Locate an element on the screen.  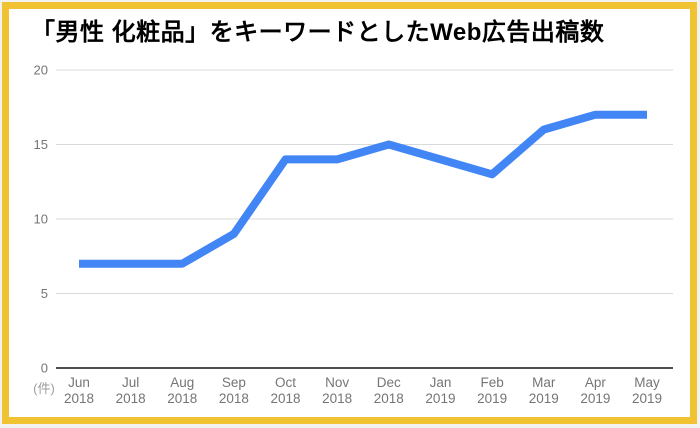
x-axis-month-label: Jun is located at coordinates (79, 382).